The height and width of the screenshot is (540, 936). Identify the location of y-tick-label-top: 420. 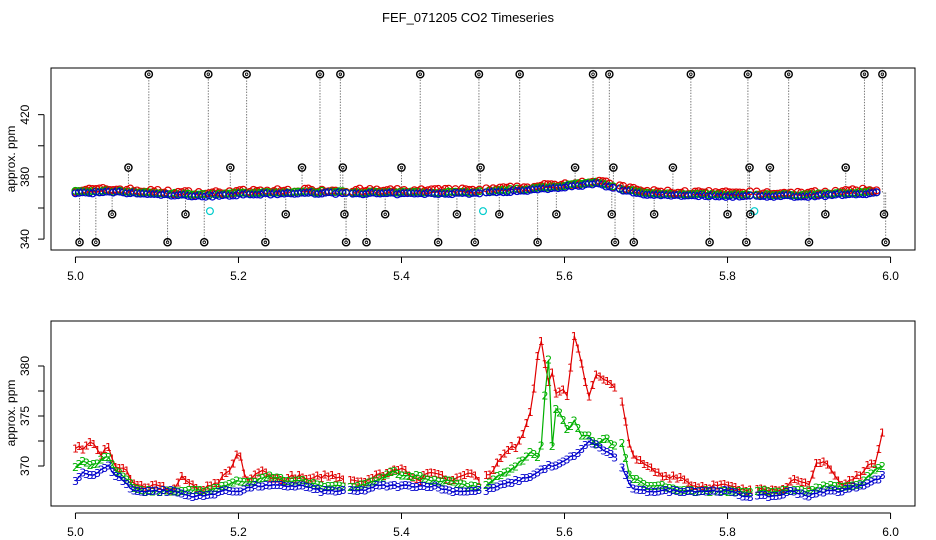
(25, 114).